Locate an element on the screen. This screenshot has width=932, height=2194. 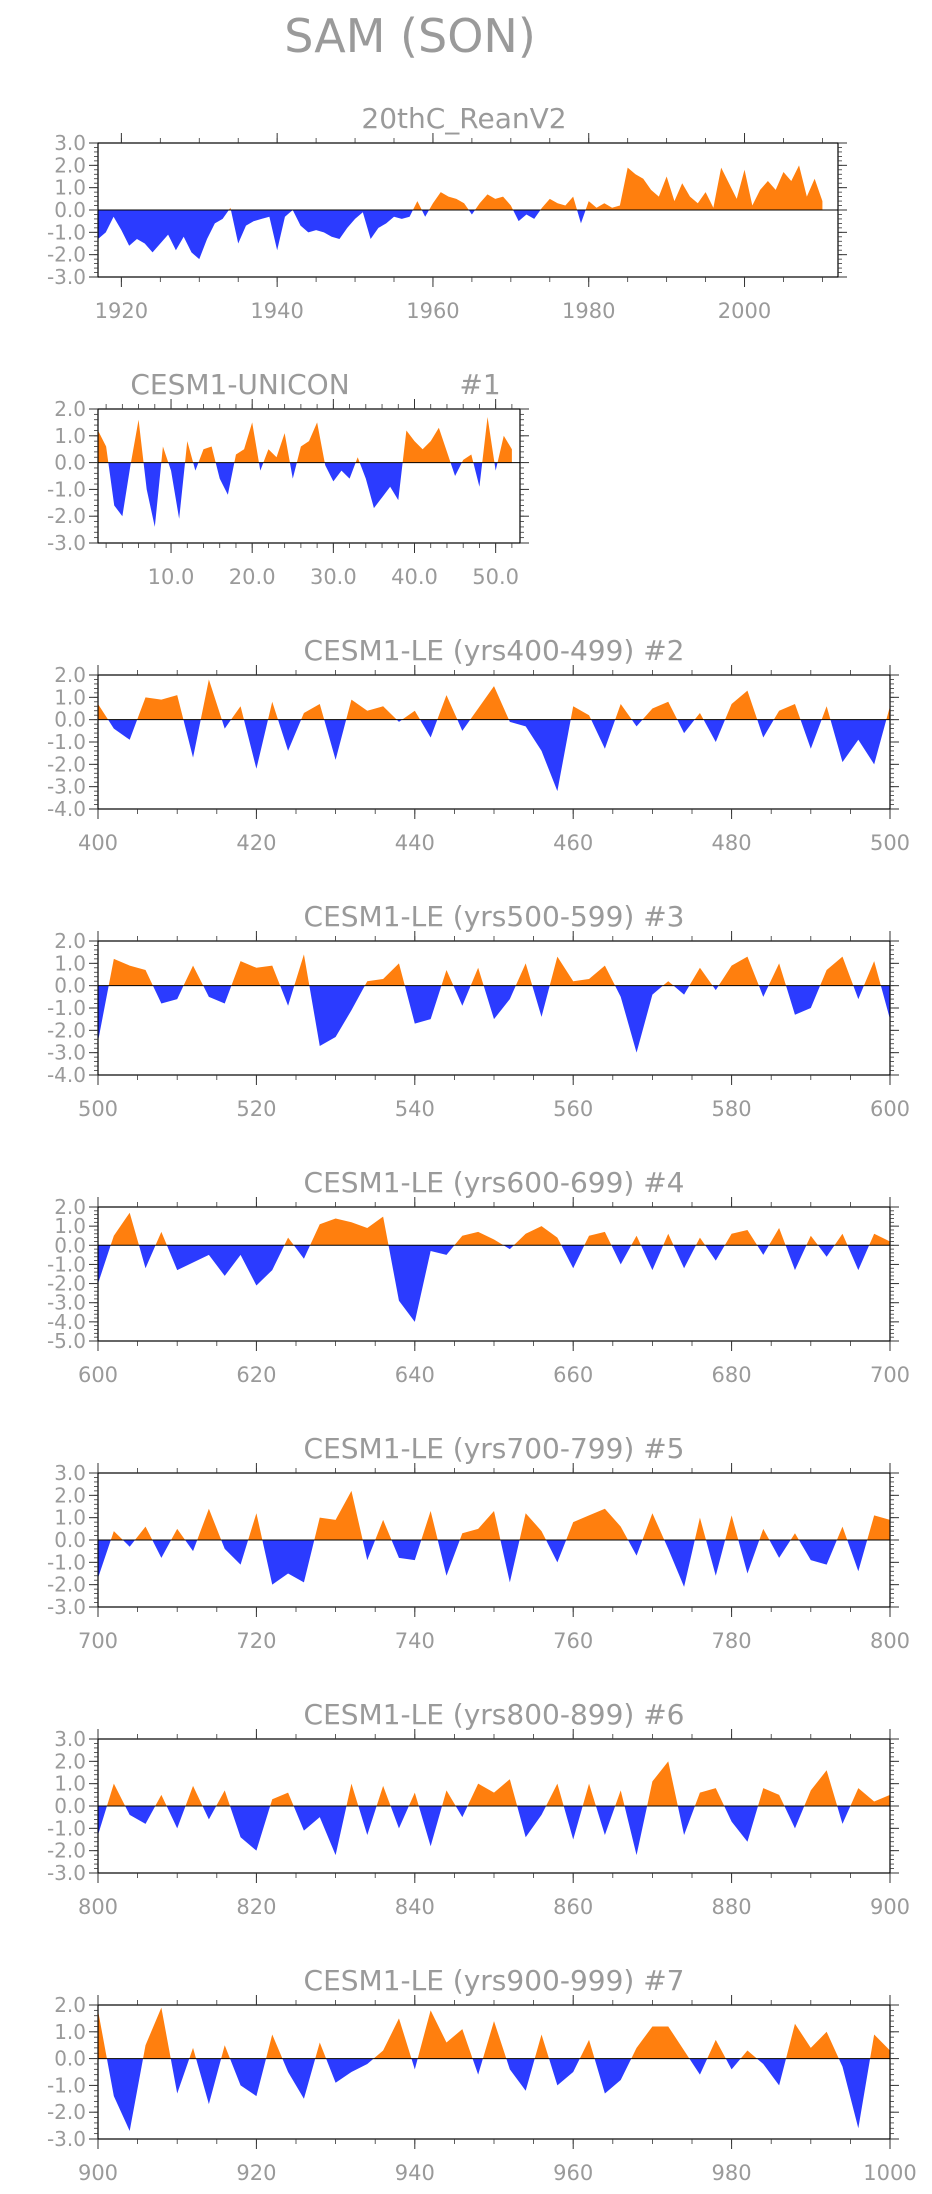
panel-title: CESM1-LE (yrs600-699) #4 is located at coordinates (494, 1182).